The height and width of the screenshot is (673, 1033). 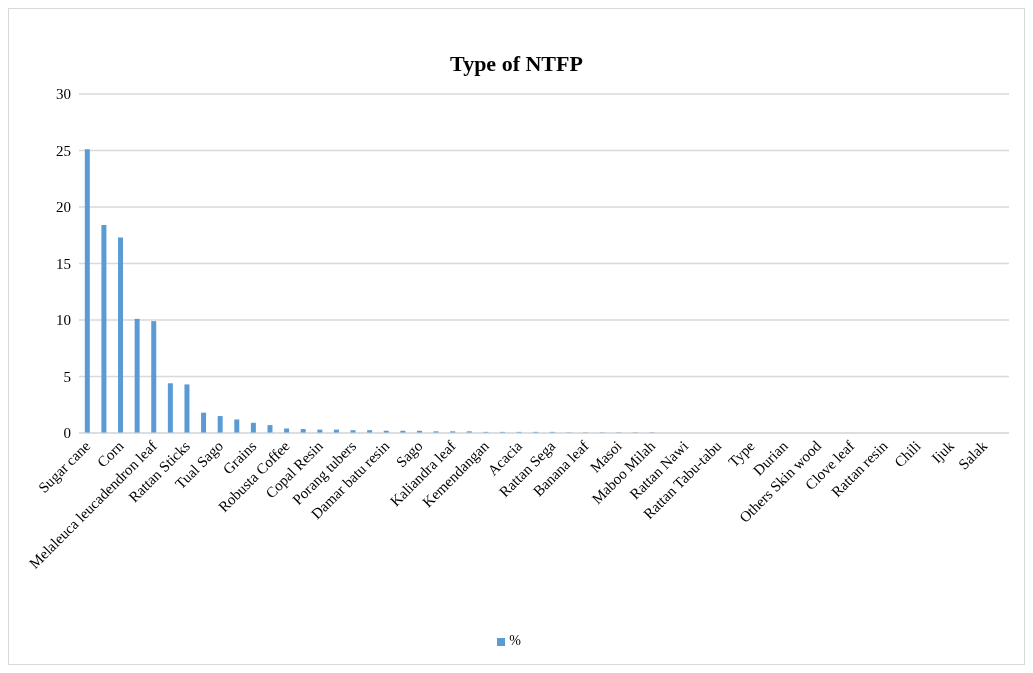 What do you see at coordinates (515, 640) in the screenshot?
I see `legend-label: %` at bounding box center [515, 640].